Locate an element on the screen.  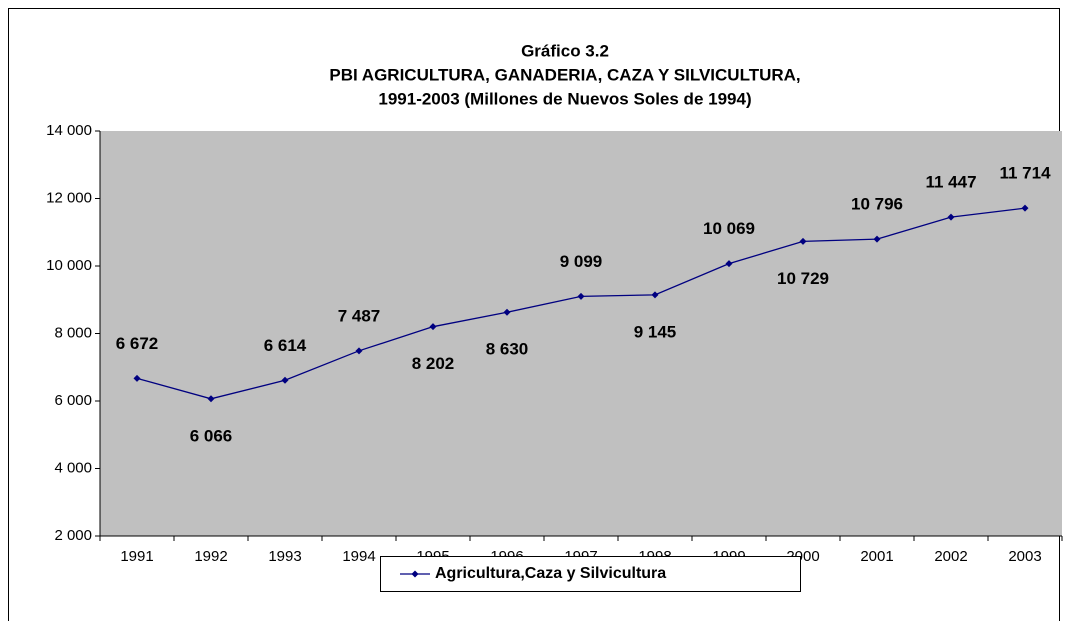
x-tick-label: 1994 is located at coordinates (358, 556).